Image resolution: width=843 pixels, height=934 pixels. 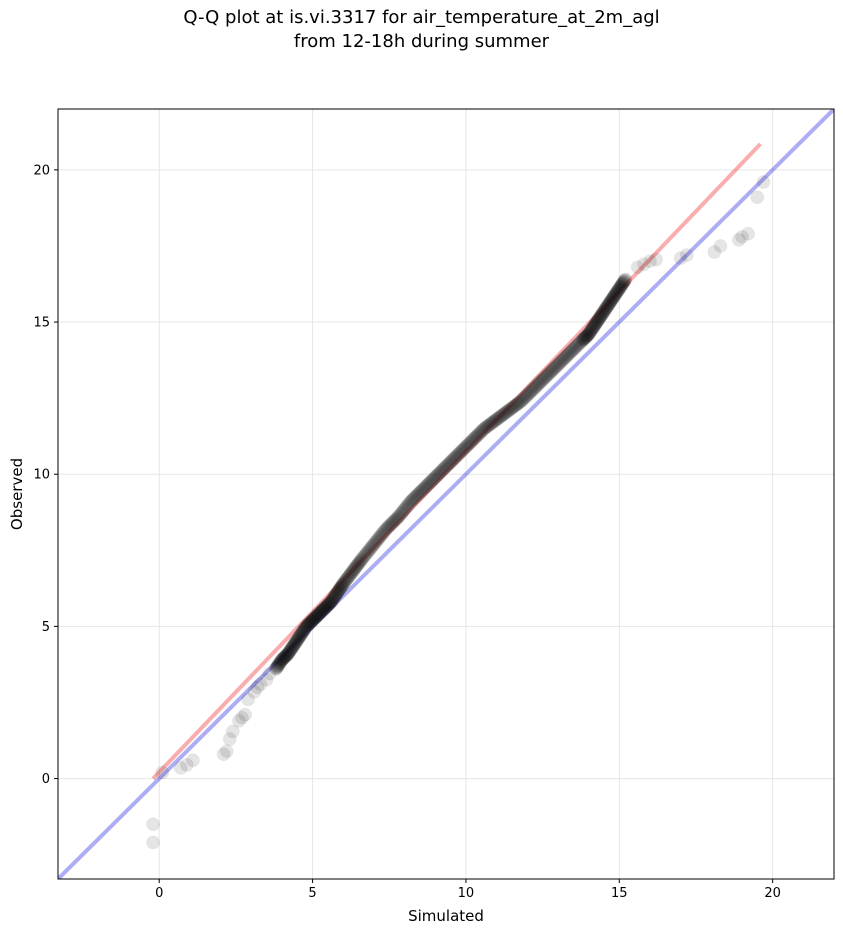 I want to click on y-tick-label: 0, so click(x=46, y=779).